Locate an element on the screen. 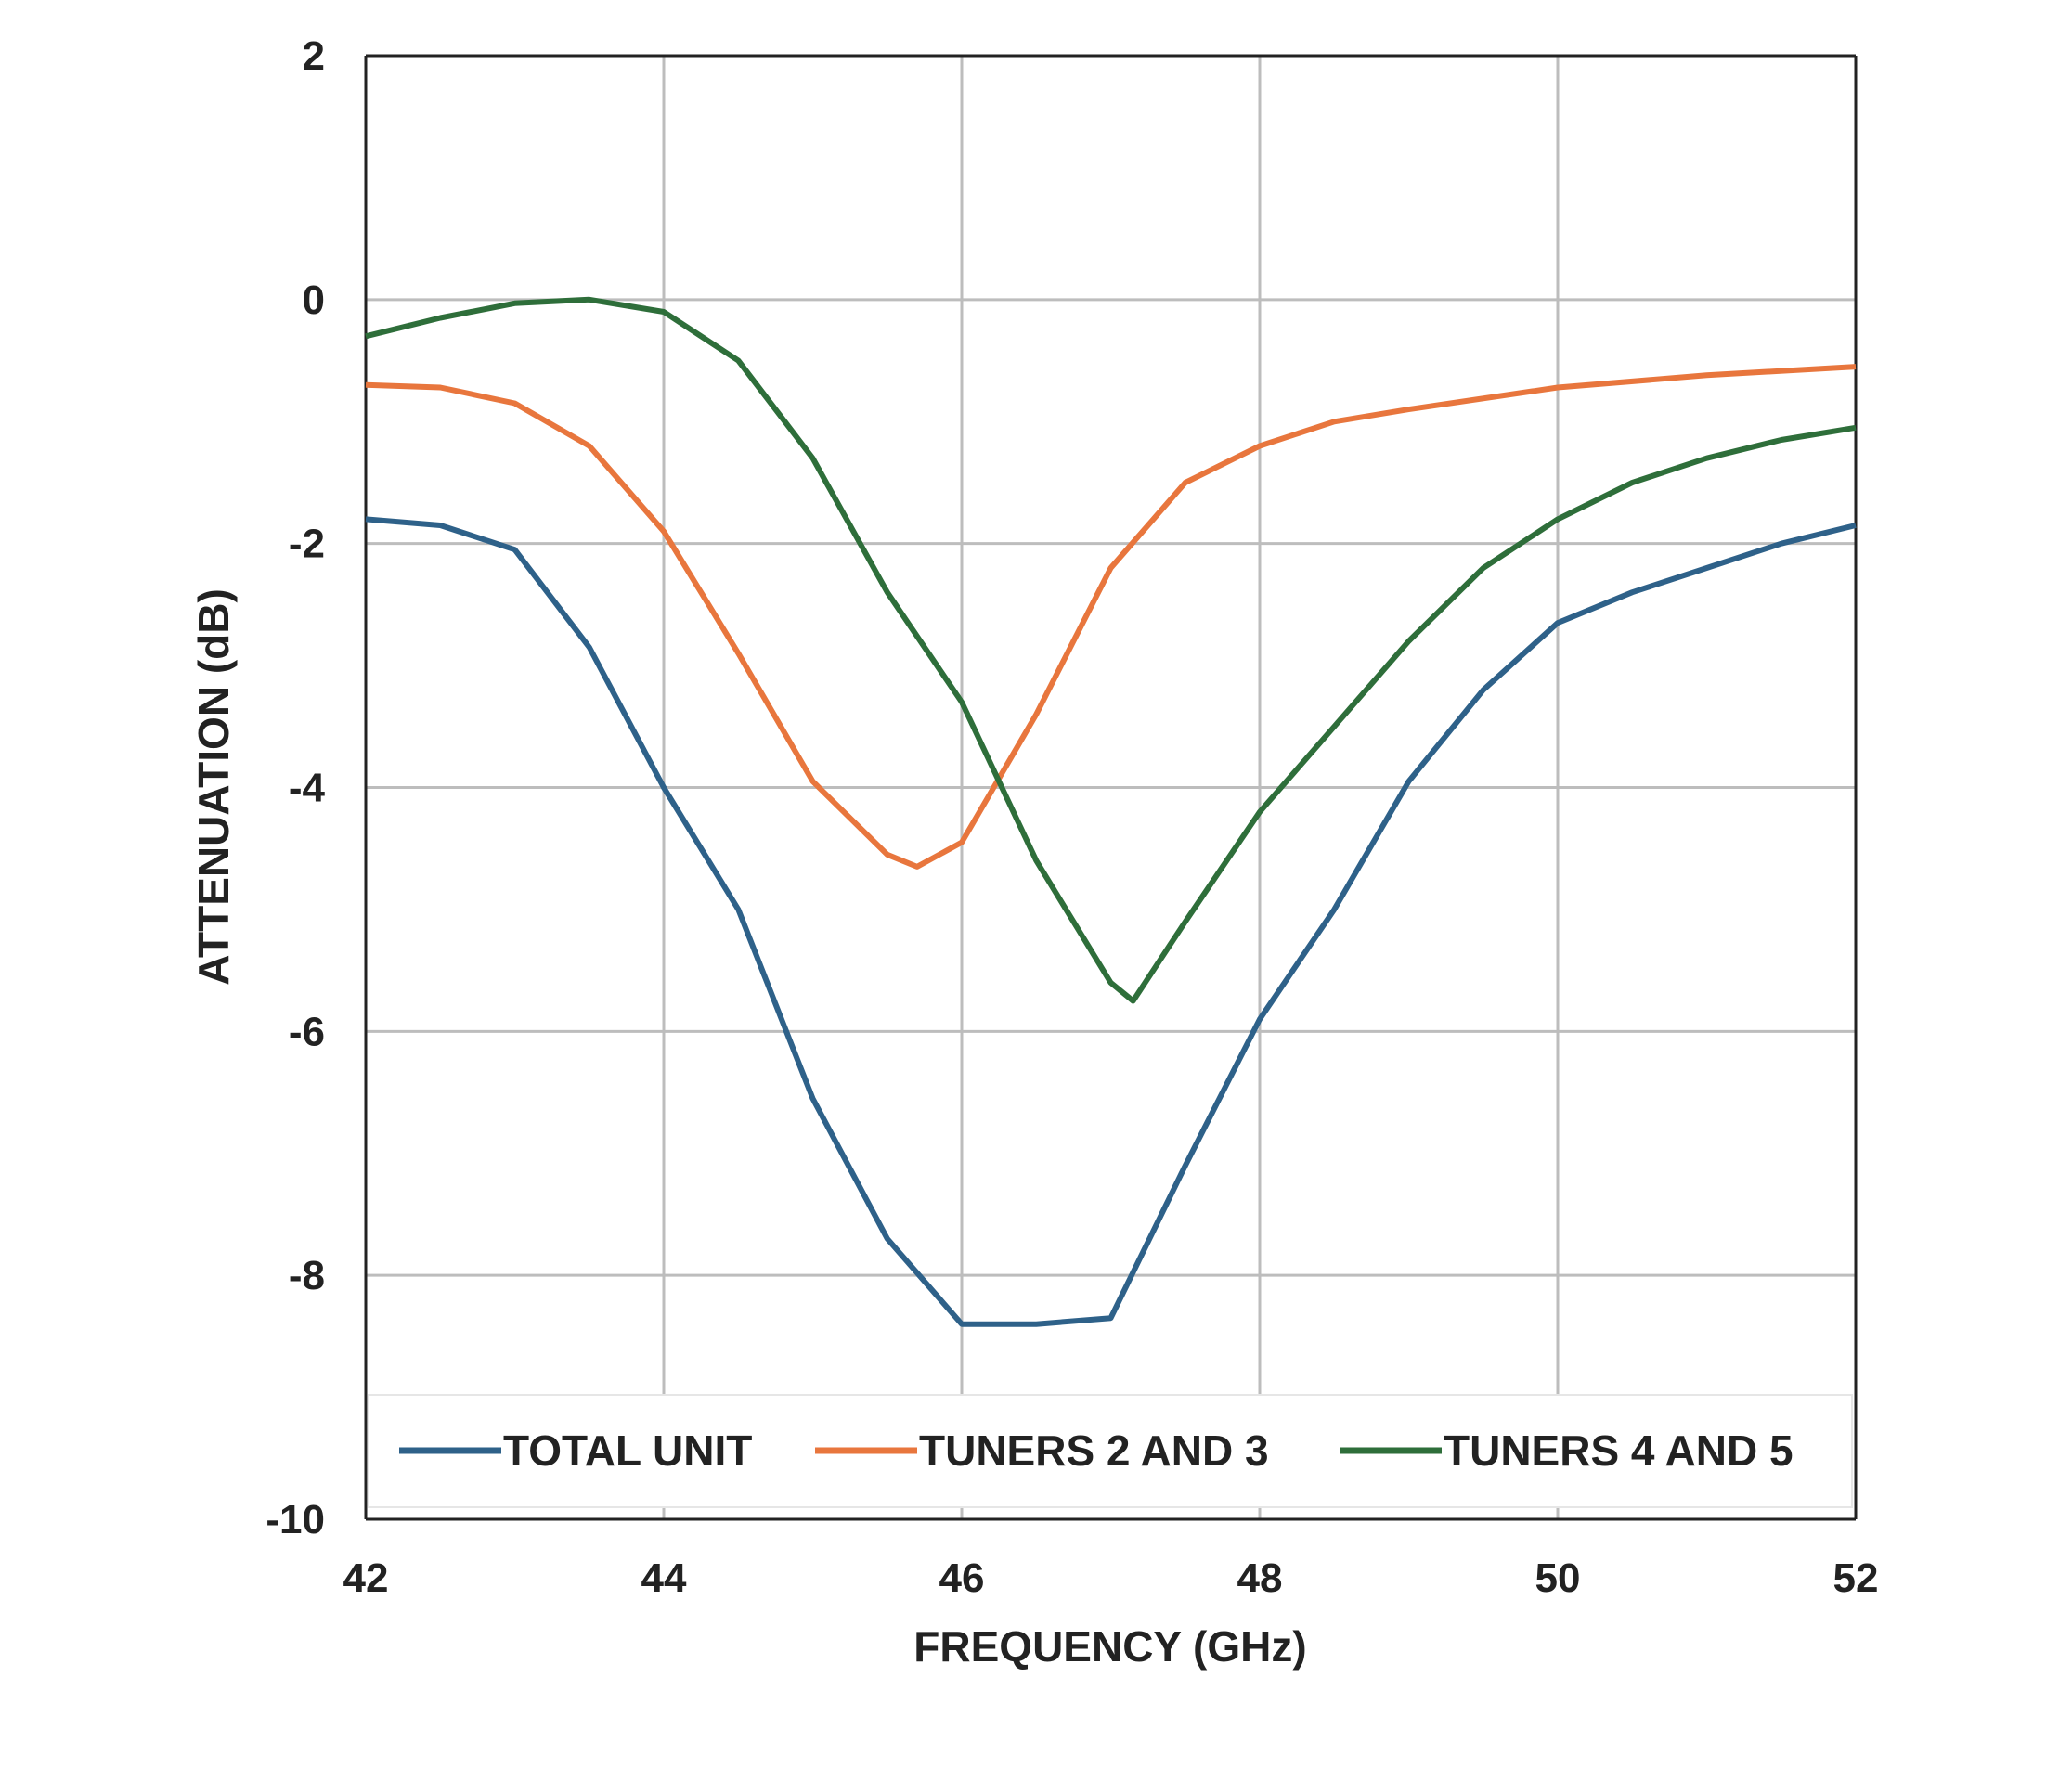 This screenshot has height=1781, width=2072. y-tick-label: -6 is located at coordinates (307, 1031).